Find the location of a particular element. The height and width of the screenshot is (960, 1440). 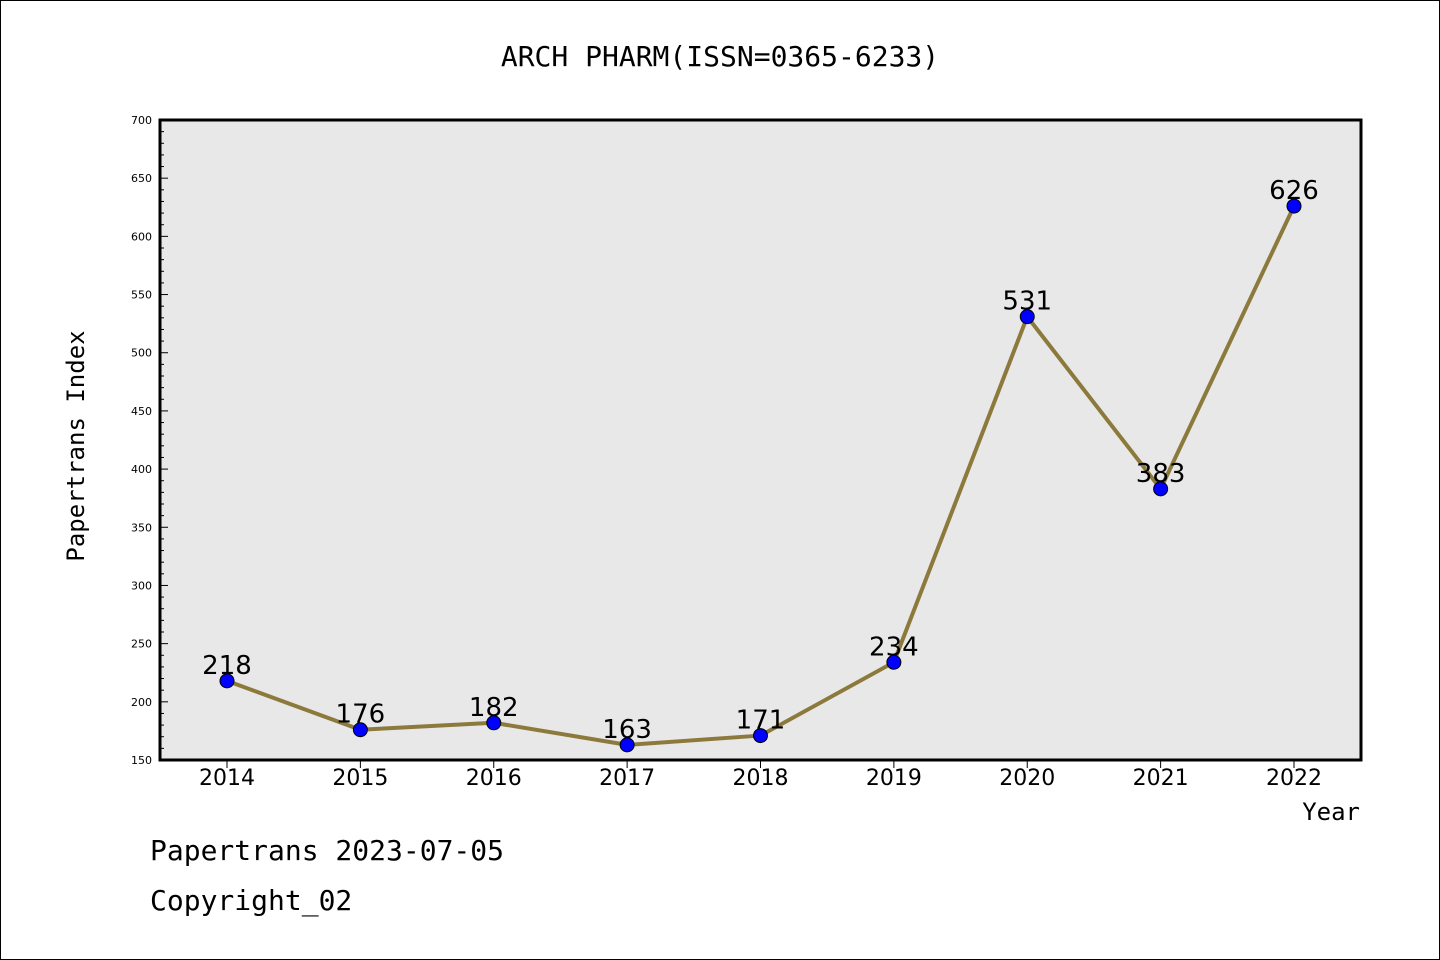

data-label: 383 is located at coordinates (1161, 474).